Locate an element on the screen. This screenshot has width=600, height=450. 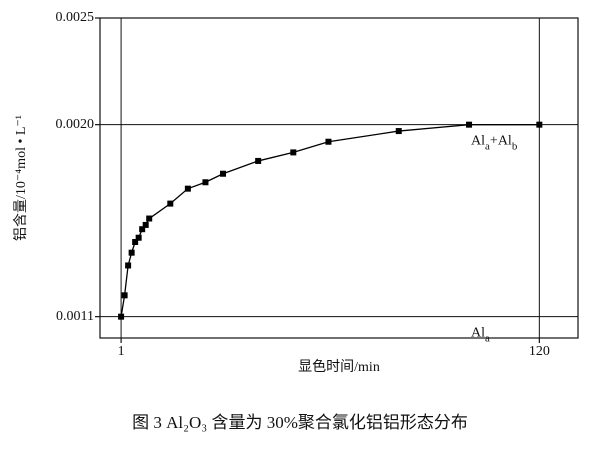
annotation-part: b is located at coordinates (515, 146).